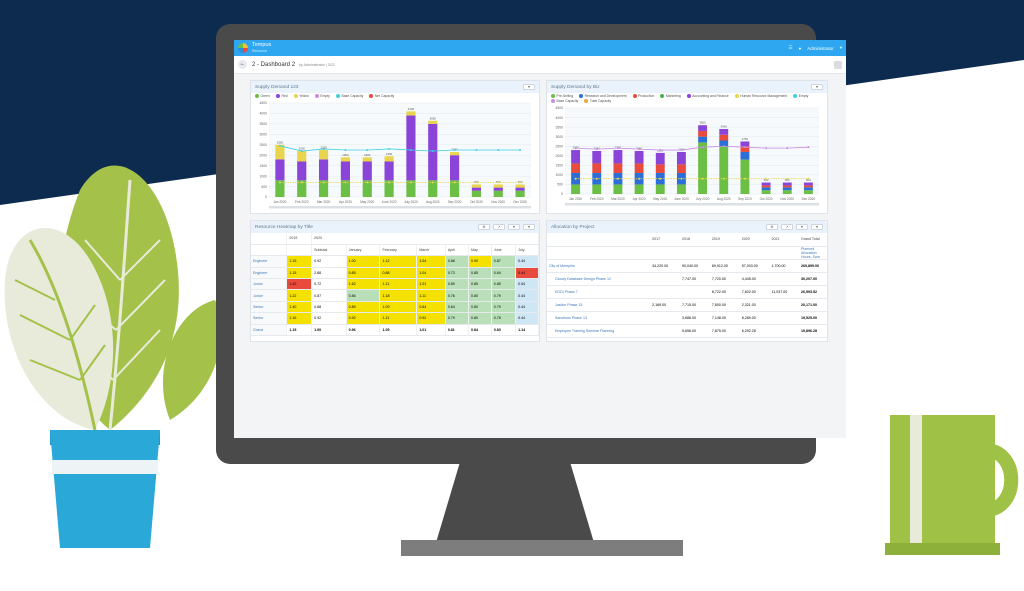 This screenshot has width=1024, height=591. What do you see at coordinates (504, 250) in the screenshot?
I see `column-header: June` at bounding box center [504, 250].